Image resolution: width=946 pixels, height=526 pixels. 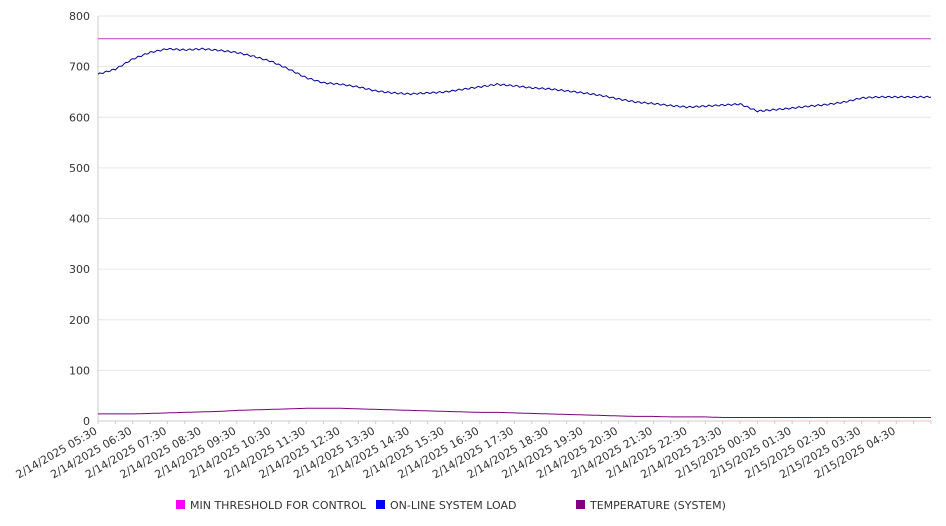 What do you see at coordinates (79, 370) in the screenshot?
I see `y-tick-label: 100` at bounding box center [79, 370].